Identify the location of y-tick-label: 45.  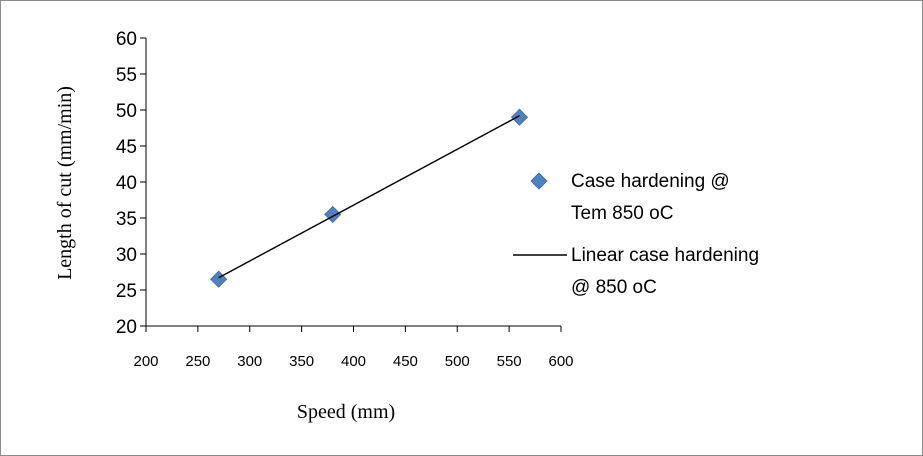
(126, 147).